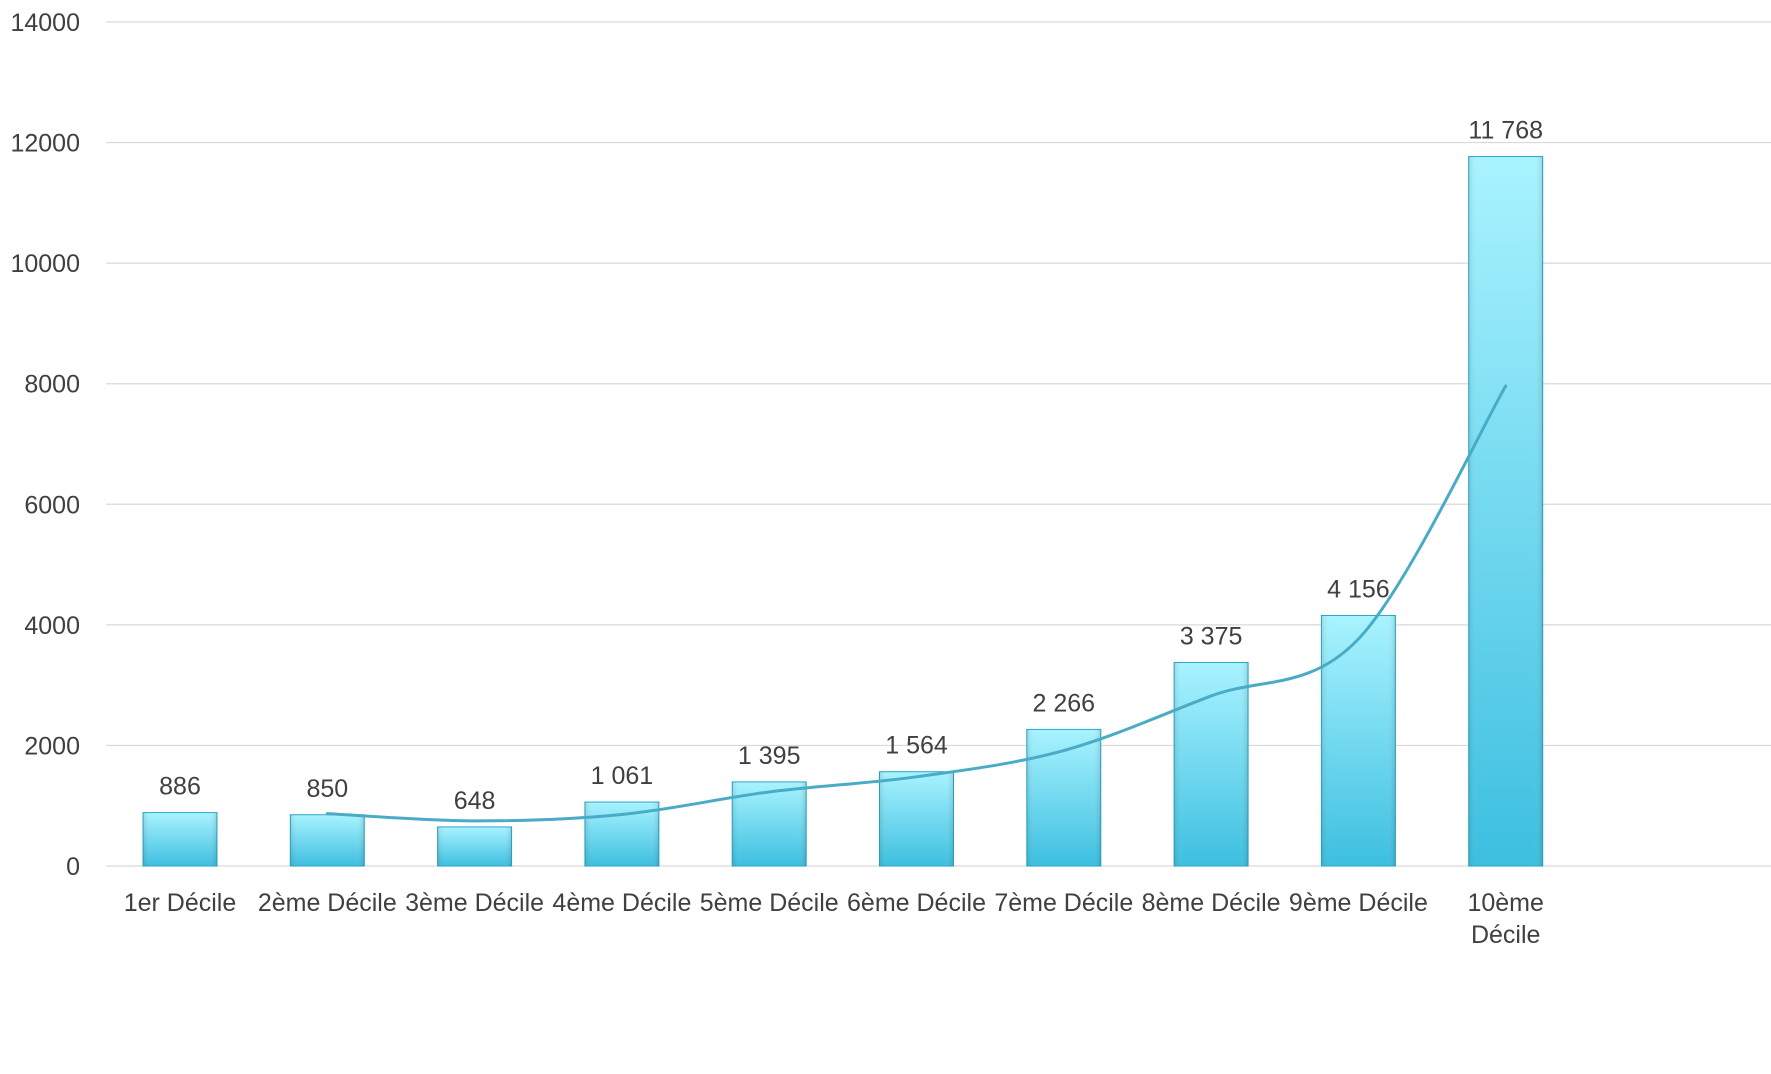 The height and width of the screenshot is (1074, 1771). What do you see at coordinates (474, 903) in the screenshot?
I see `x-tick-label: 3ème Décile` at bounding box center [474, 903].